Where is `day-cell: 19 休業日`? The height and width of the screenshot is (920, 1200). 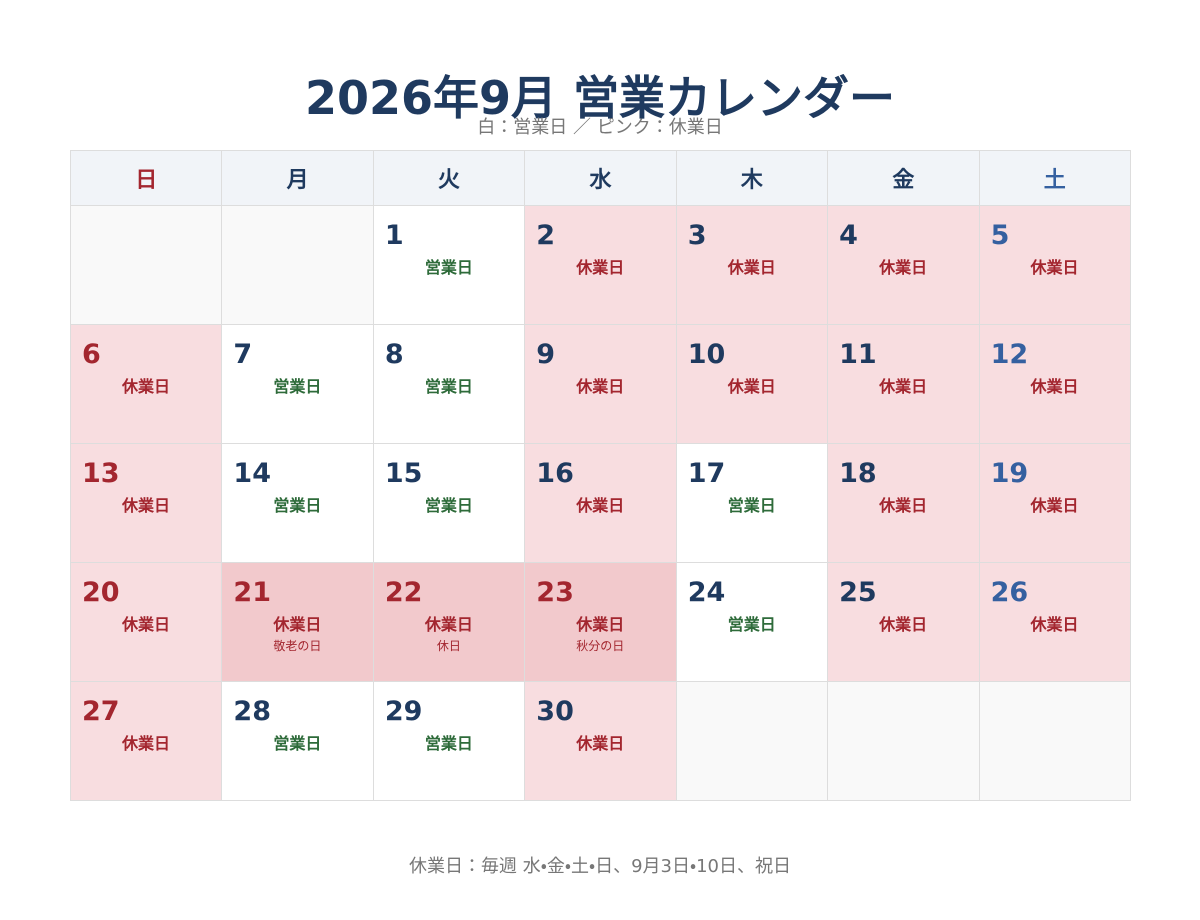 day-cell: 19 休業日 is located at coordinates (1054, 503).